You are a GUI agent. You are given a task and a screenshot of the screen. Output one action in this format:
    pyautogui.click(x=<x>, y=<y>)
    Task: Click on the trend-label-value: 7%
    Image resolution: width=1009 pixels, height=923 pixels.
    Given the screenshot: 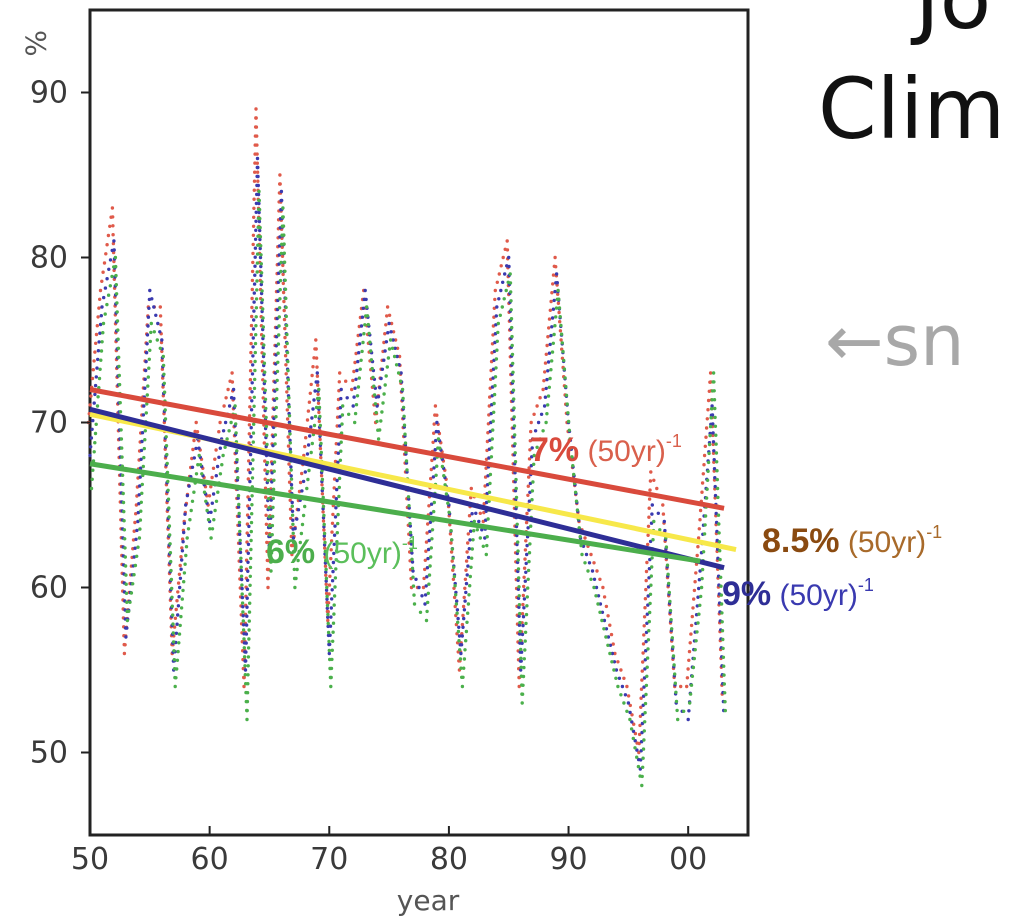 What is the action you would take?
    pyautogui.click(x=554, y=450)
    